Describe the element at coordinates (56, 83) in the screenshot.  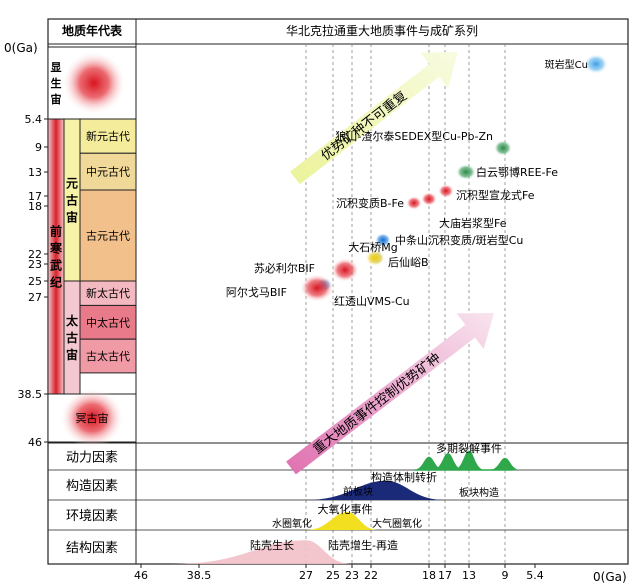
I see `eon-label-phanerozoic: 生` at that location.